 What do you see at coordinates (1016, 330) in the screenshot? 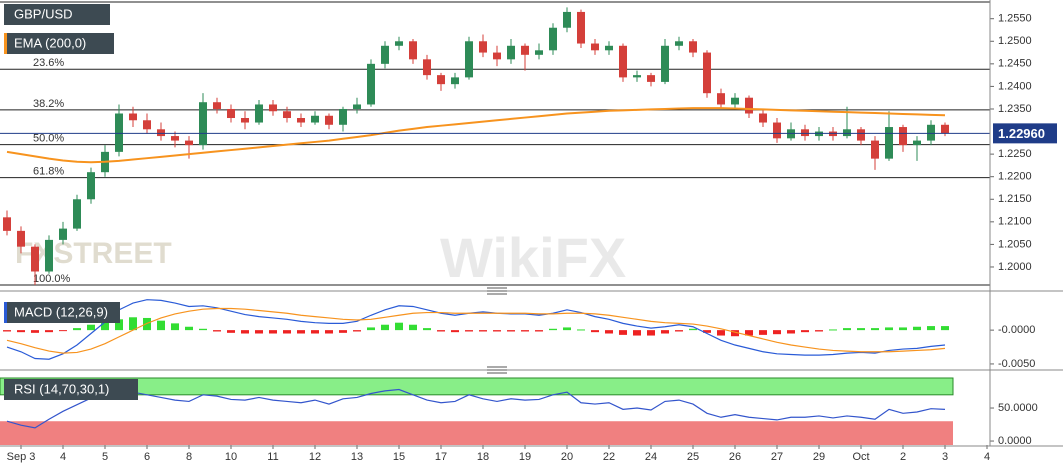
I see `y-tick-label: -0.0000` at bounding box center [1016, 330].